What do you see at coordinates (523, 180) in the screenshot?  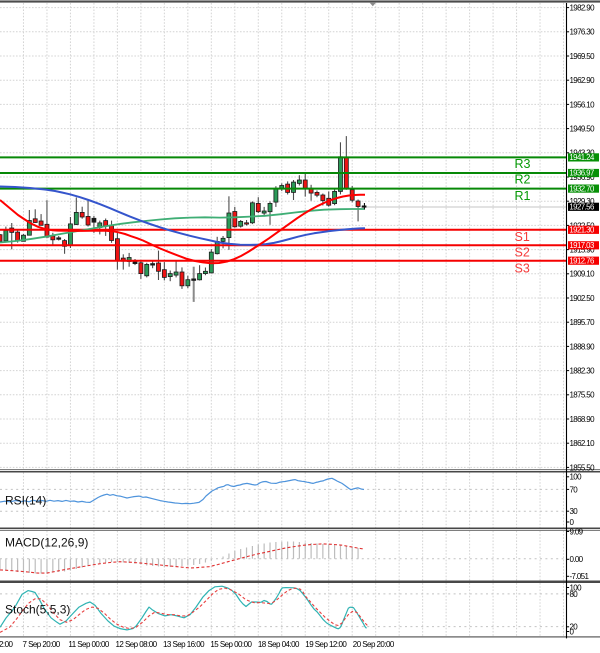 I see `svg-text: R2` at bounding box center [523, 180].